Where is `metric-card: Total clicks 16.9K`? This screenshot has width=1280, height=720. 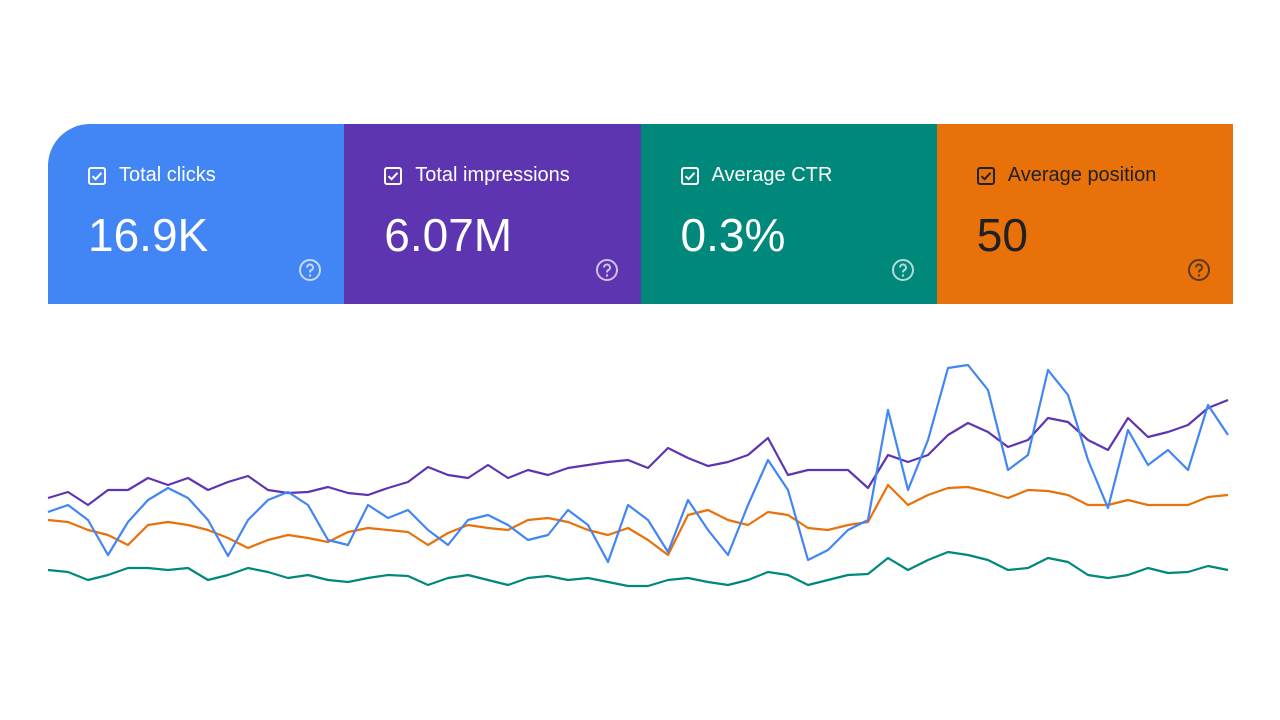
metric-card: Total clicks 16.9K is located at coordinates (196, 214).